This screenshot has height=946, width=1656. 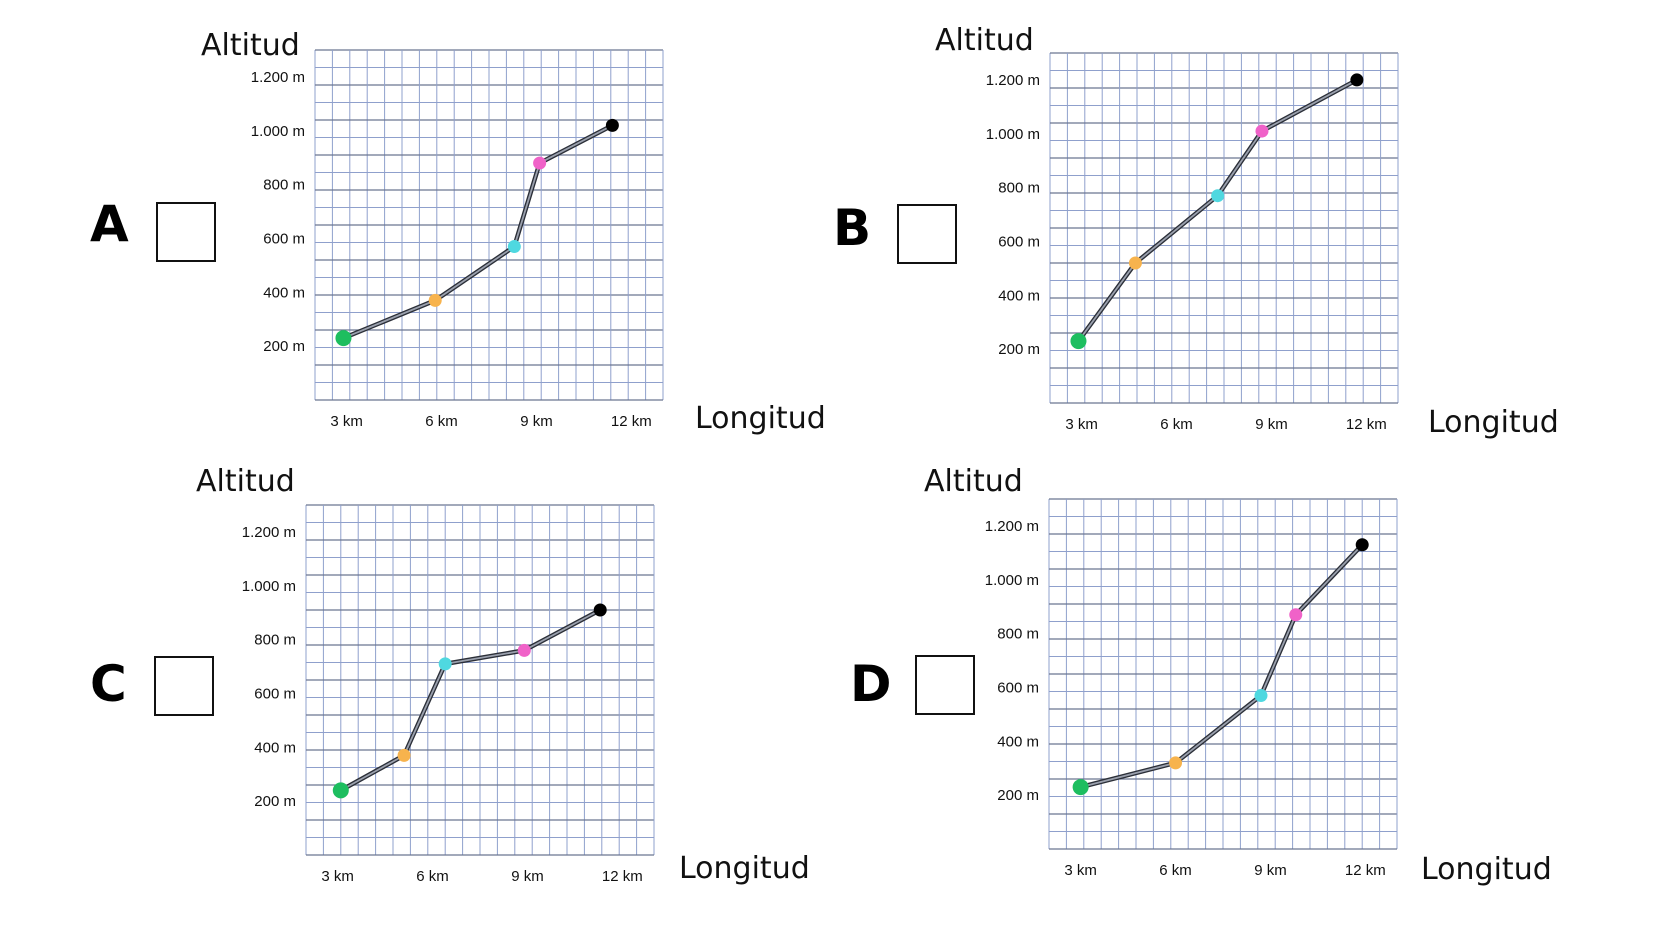 I want to click on option-letter: B, so click(x=852, y=228).